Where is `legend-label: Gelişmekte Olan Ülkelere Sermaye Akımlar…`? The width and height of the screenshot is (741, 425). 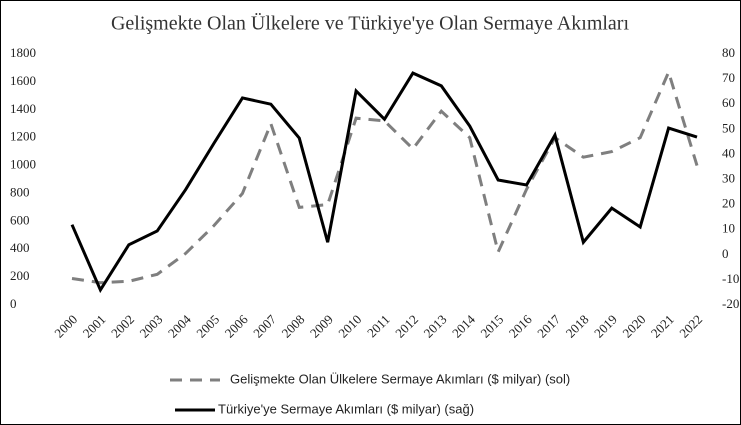 legend-label: Gelişmekte Olan Ülkelere Sermaye Akımlar… is located at coordinates (400, 378).